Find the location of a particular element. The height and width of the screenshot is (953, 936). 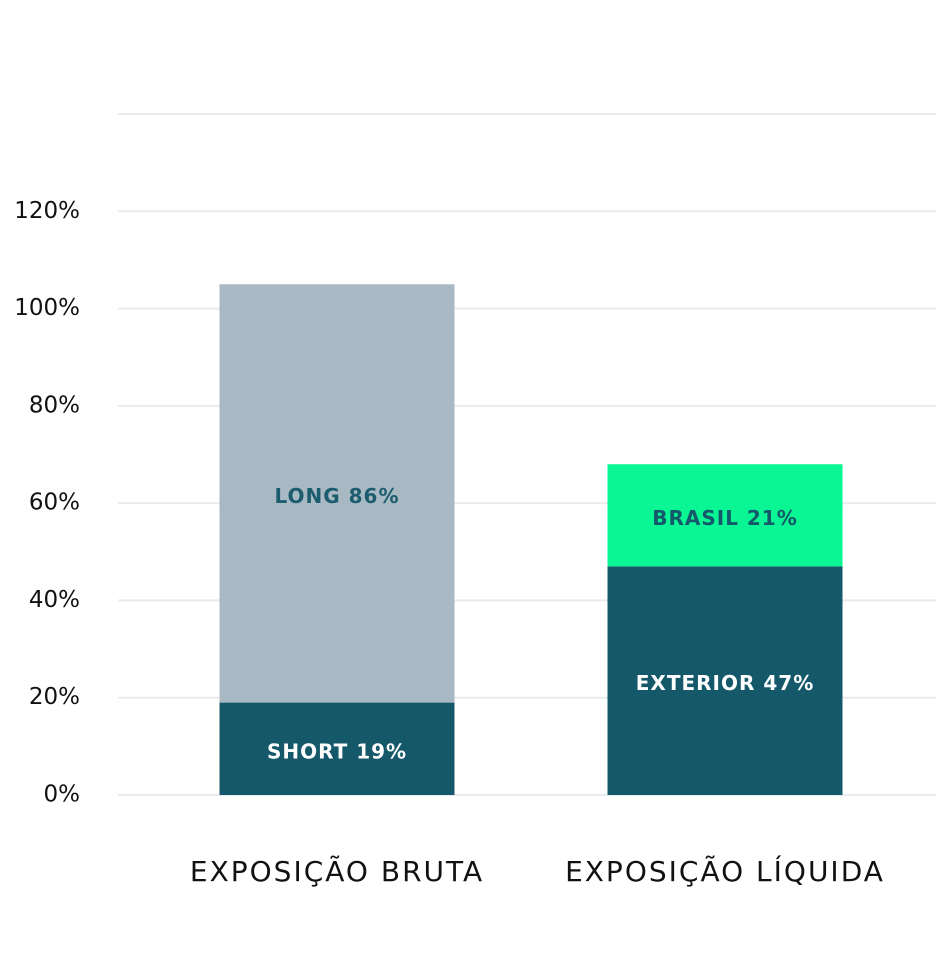

value-label: BRASIL 21% is located at coordinates (725, 518).